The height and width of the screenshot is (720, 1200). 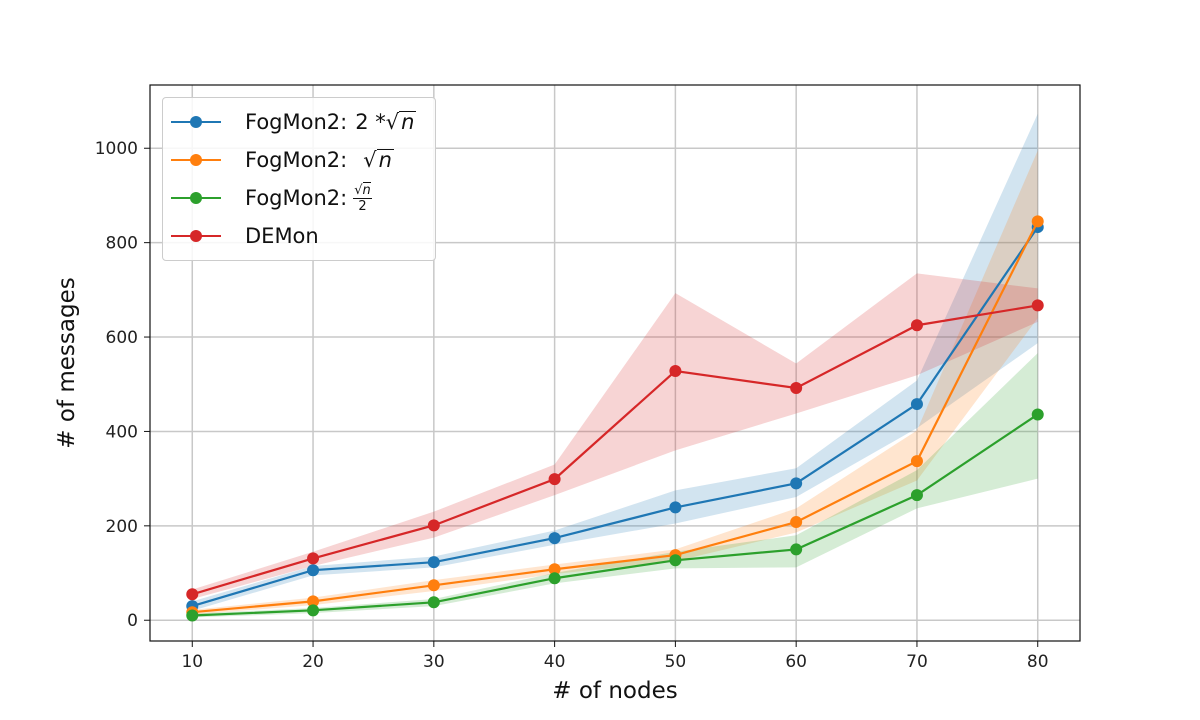 I want to click on y-tick-label: 200, so click(x=122, y=527).